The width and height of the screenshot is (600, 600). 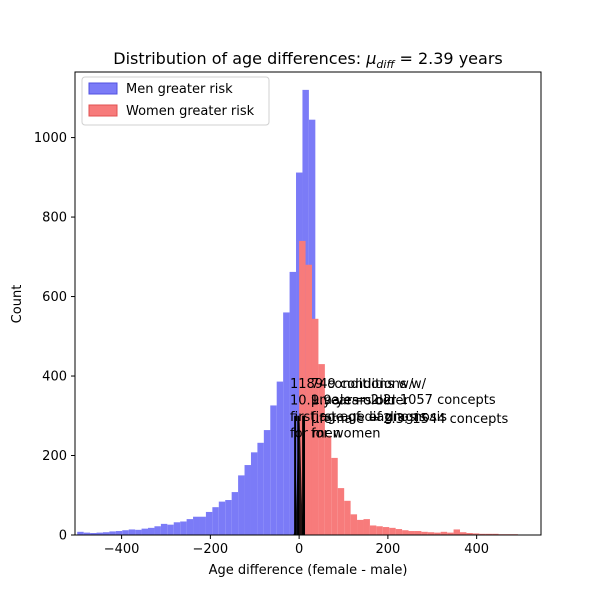 What do you see at coordinates (54, 337) in the screenshot?
I see `y-axis-ticks: 0 200 400 600 800 1000` at bounding box center [54, 337].